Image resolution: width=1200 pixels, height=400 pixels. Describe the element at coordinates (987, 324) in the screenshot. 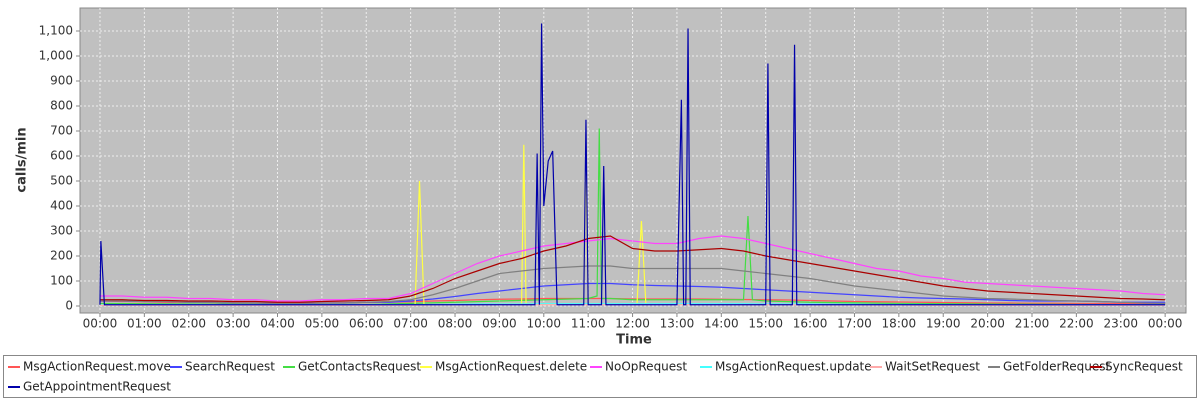

I see `x-tick-label: 20:00` at that location.